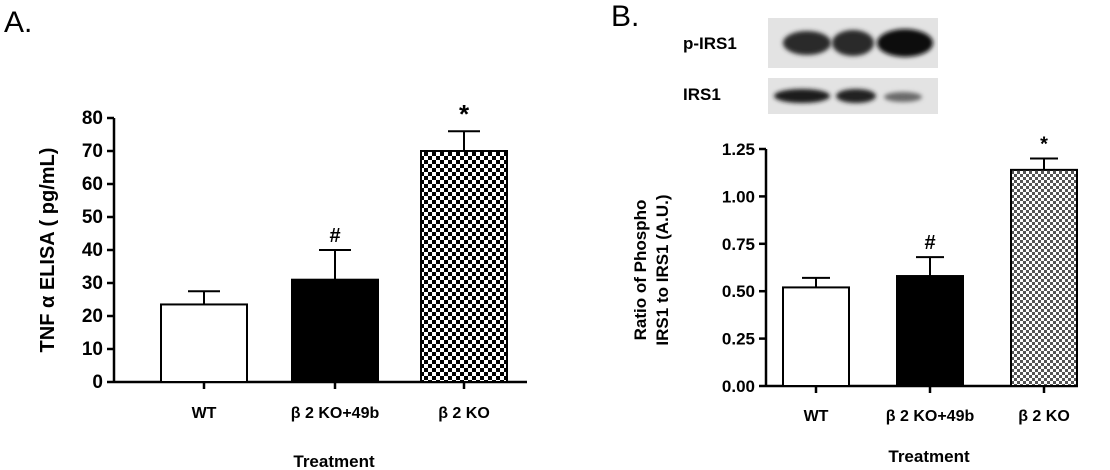 Image resolution: width=1110 pixels, height=470 pixels. Describe the element at coordinates (662, 269) in the screenshot. I see `panel-b-y-axis-label-line2: IRS1 to IRS1 (A.U.)` at that location.